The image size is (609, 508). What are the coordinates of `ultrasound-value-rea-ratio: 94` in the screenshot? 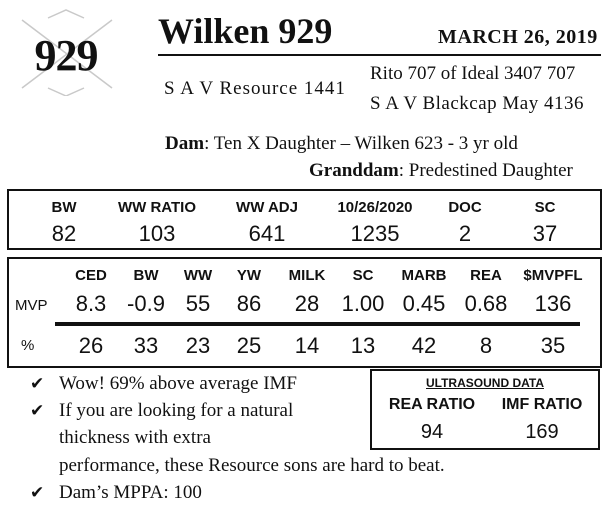 It's located at (432, 432).